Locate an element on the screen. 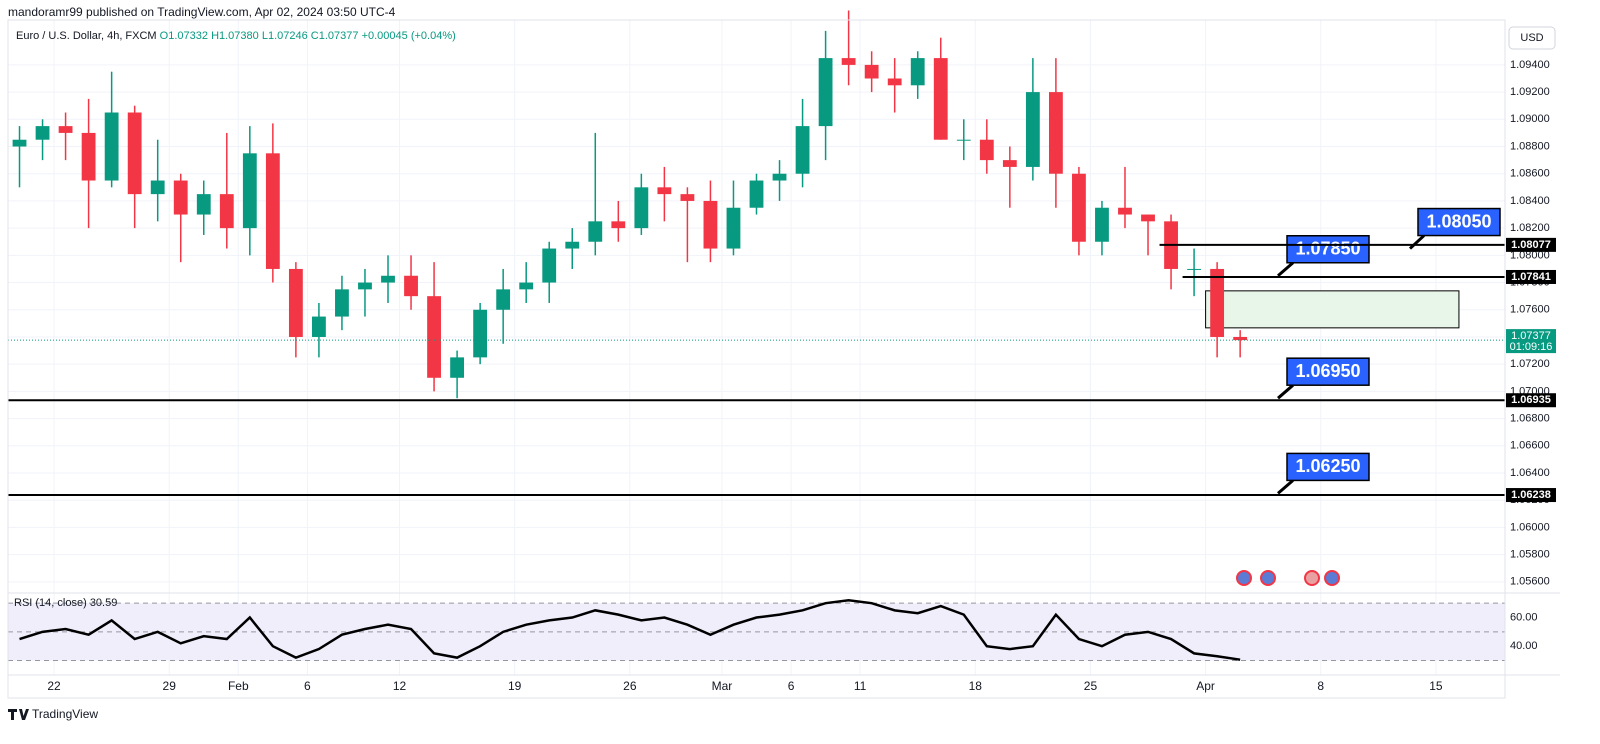 Image resolution: width=1600 pixels, height=744 pixels. brand-name: TradingView is located at coordinates (65, 714).